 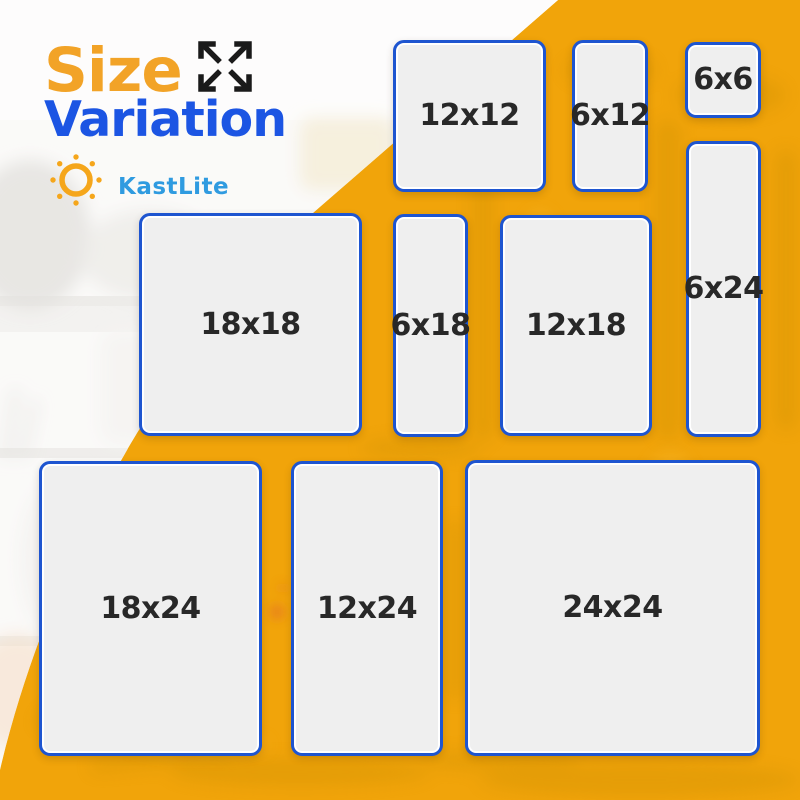 I want to click on size-box-12x12: 12x12, so click(x=469, y=116).